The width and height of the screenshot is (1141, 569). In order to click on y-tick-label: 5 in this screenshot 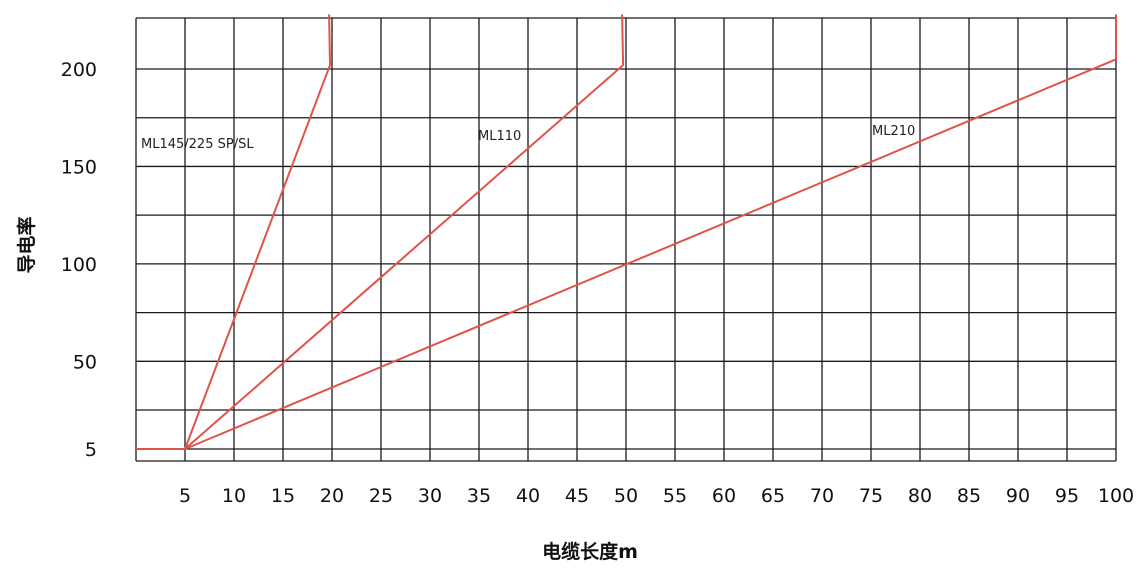, I will do `click(91, 450)`.